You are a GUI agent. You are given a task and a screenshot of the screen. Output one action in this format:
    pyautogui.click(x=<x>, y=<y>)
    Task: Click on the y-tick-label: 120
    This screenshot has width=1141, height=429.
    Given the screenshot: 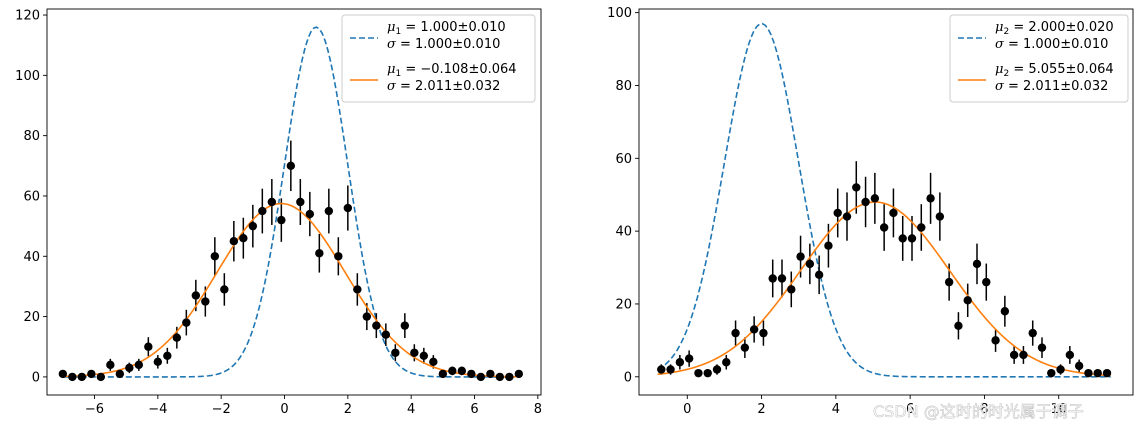 What is the action you would take?
    pyautogui.click(x=27, y=16)
    